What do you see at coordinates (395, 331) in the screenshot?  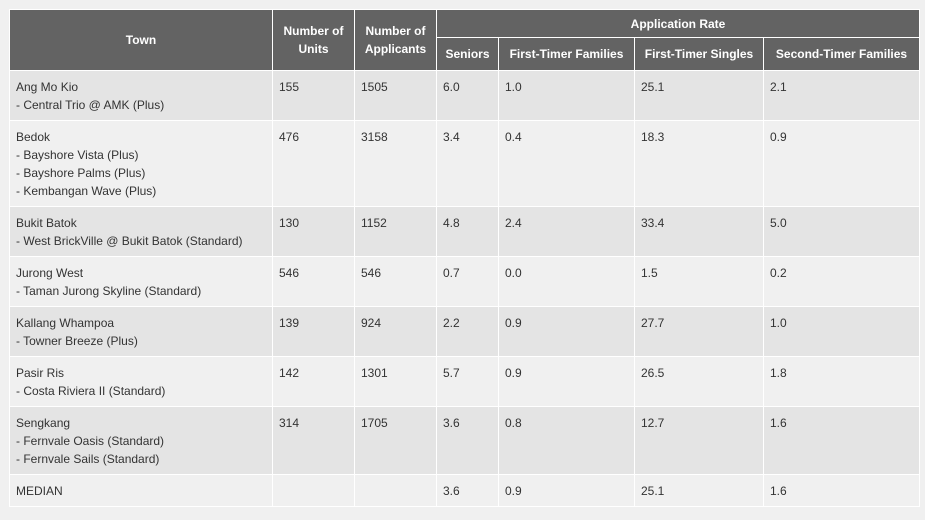 I see `applicants-cell: 924` at bounding box center [395, 331].